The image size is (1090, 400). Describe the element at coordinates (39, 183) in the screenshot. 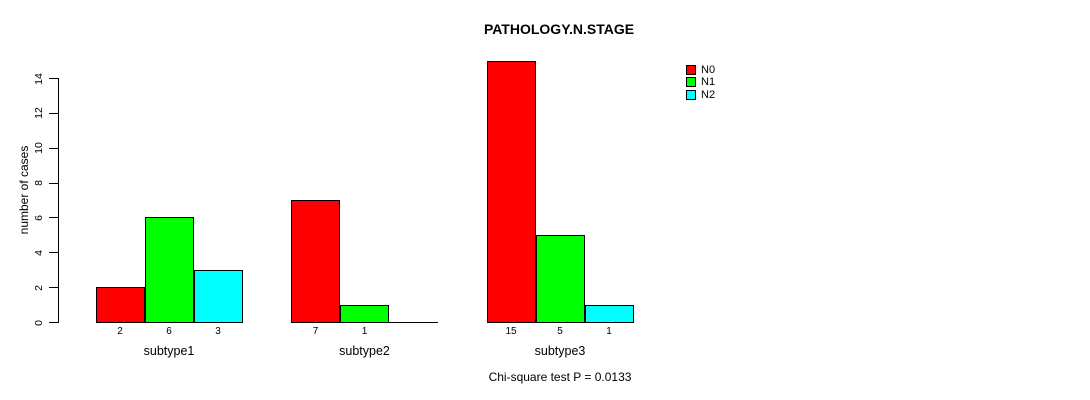

I see `y-axis-tick-label: 8` at that location.